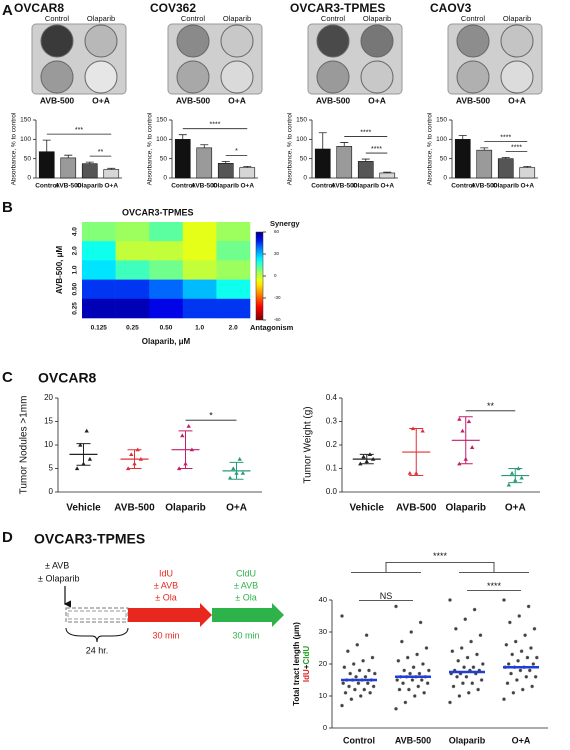 The width and height of the screenshot is (570, 750). Describe the element at coordinates (99, 328) in the screenshot. I see `x-tick-label: 0.125` at that location.